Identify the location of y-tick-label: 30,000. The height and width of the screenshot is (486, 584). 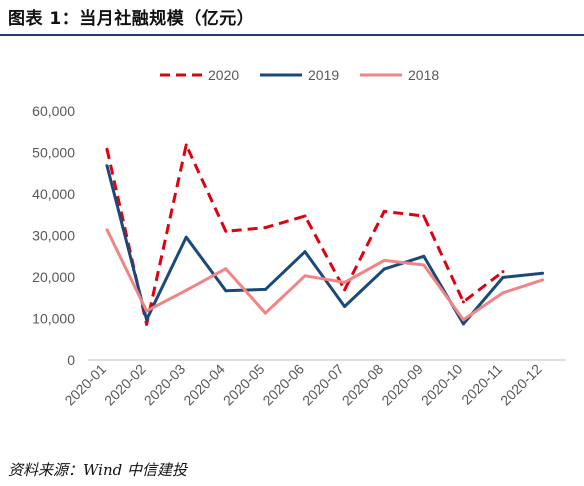
(53, 236).